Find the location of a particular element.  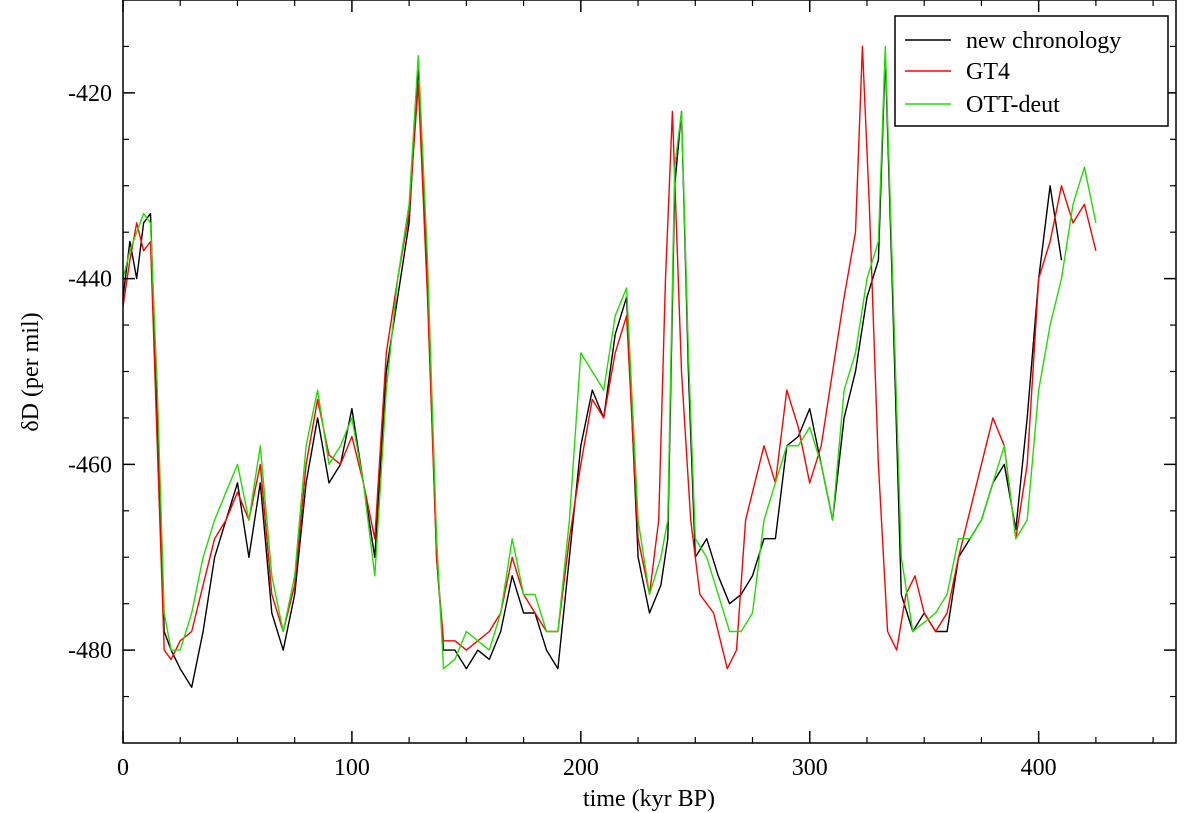

y-tick-label: -480 is located at coordinates (90, 651).